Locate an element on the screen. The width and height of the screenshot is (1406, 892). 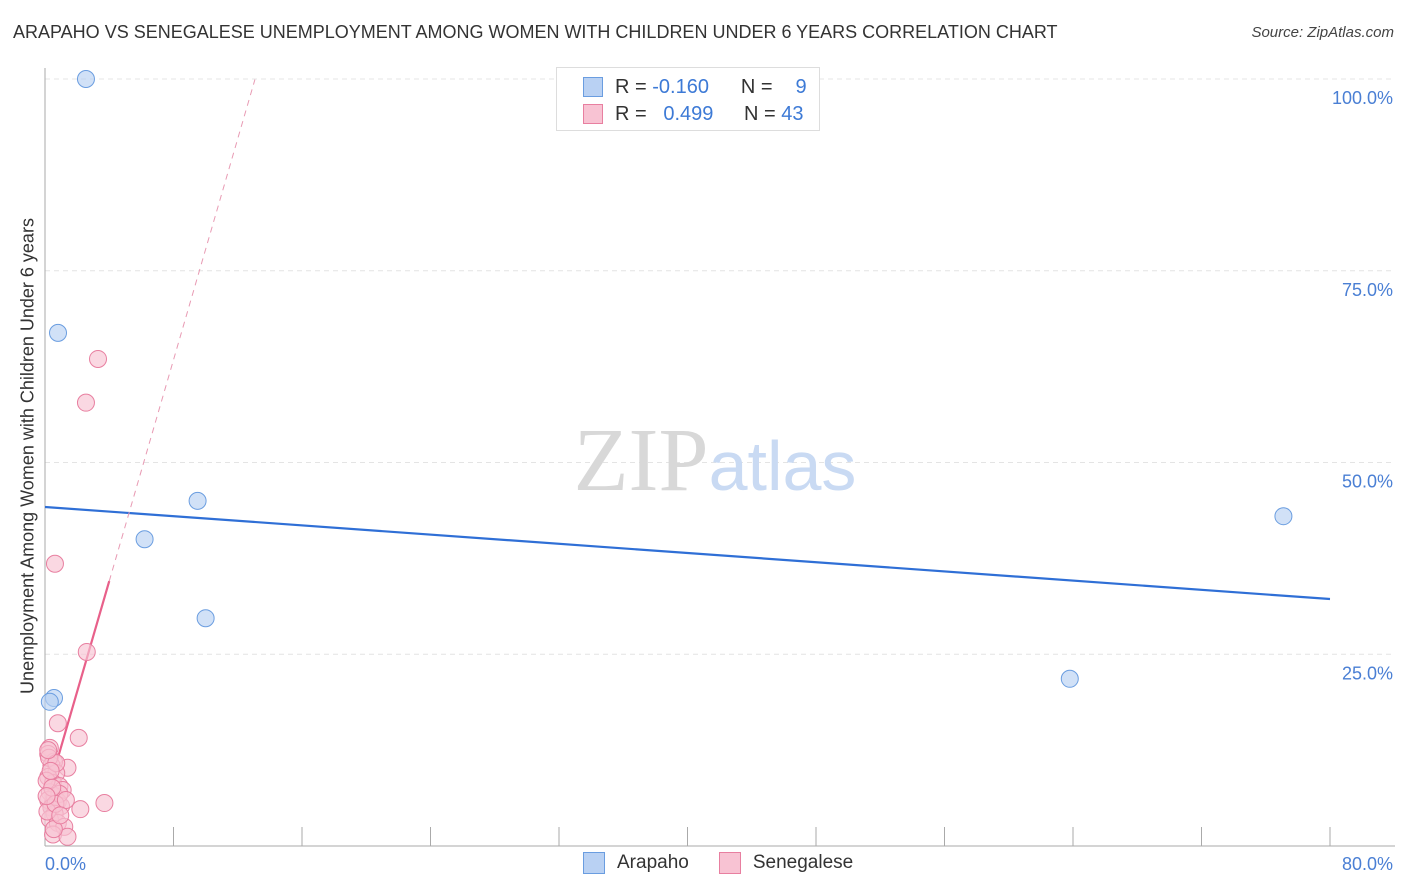
legend-row-arapaho: R = -0.160 N = 9 is located at coordinates (695, 87).